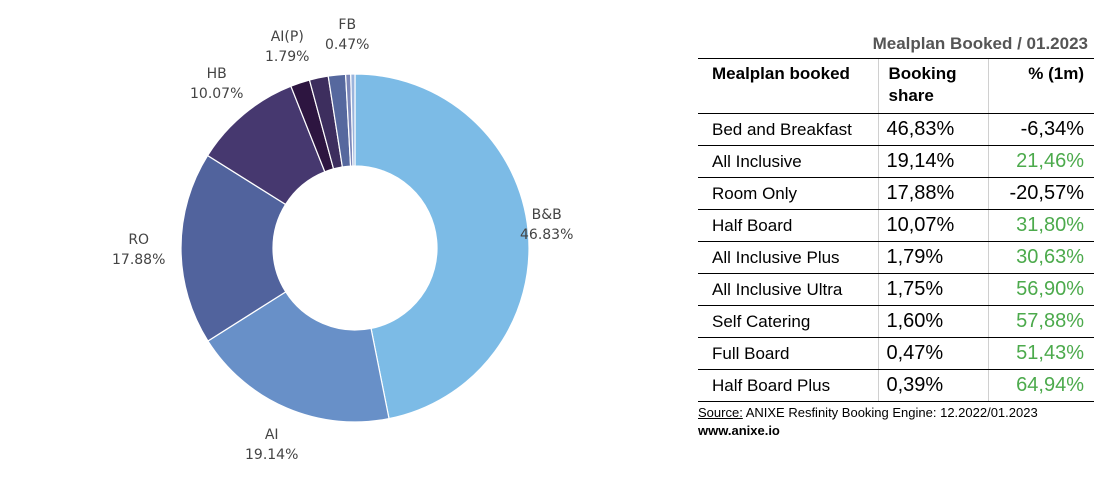 This screenshot has width=1100, height=480. I want to click on slice-label-pct: 19.14%, so click(272, 455).